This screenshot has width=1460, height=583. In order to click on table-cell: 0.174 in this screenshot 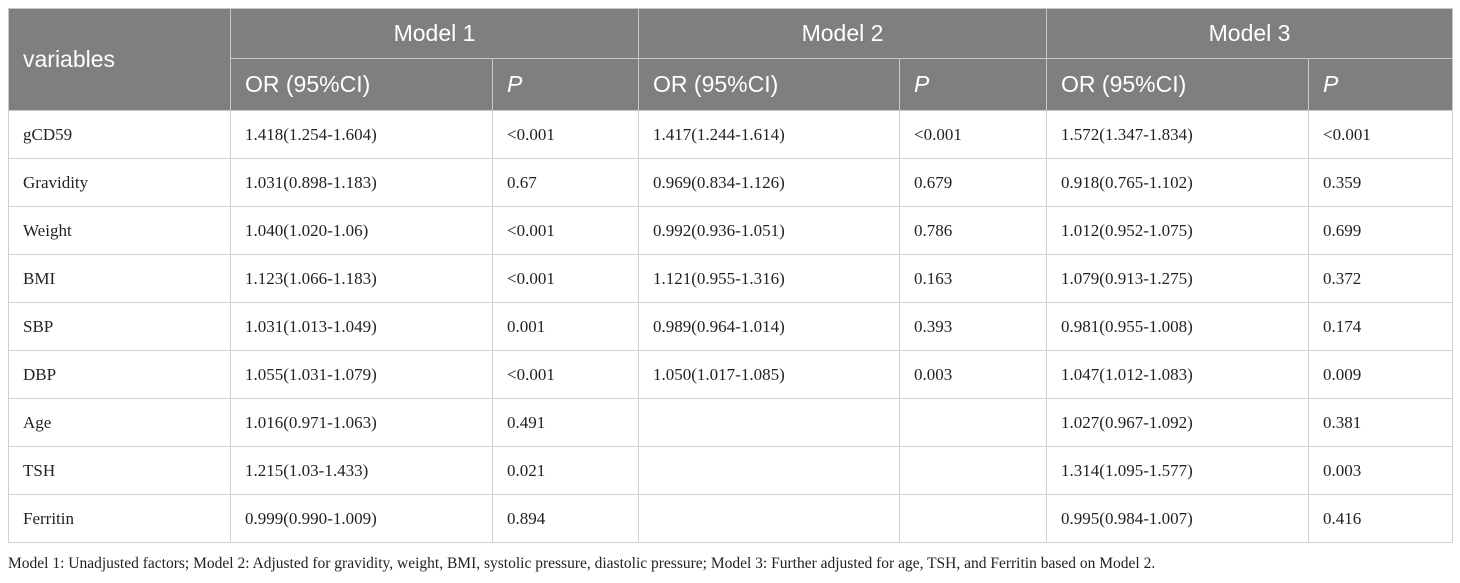, I will do `click(1381, 326)`.